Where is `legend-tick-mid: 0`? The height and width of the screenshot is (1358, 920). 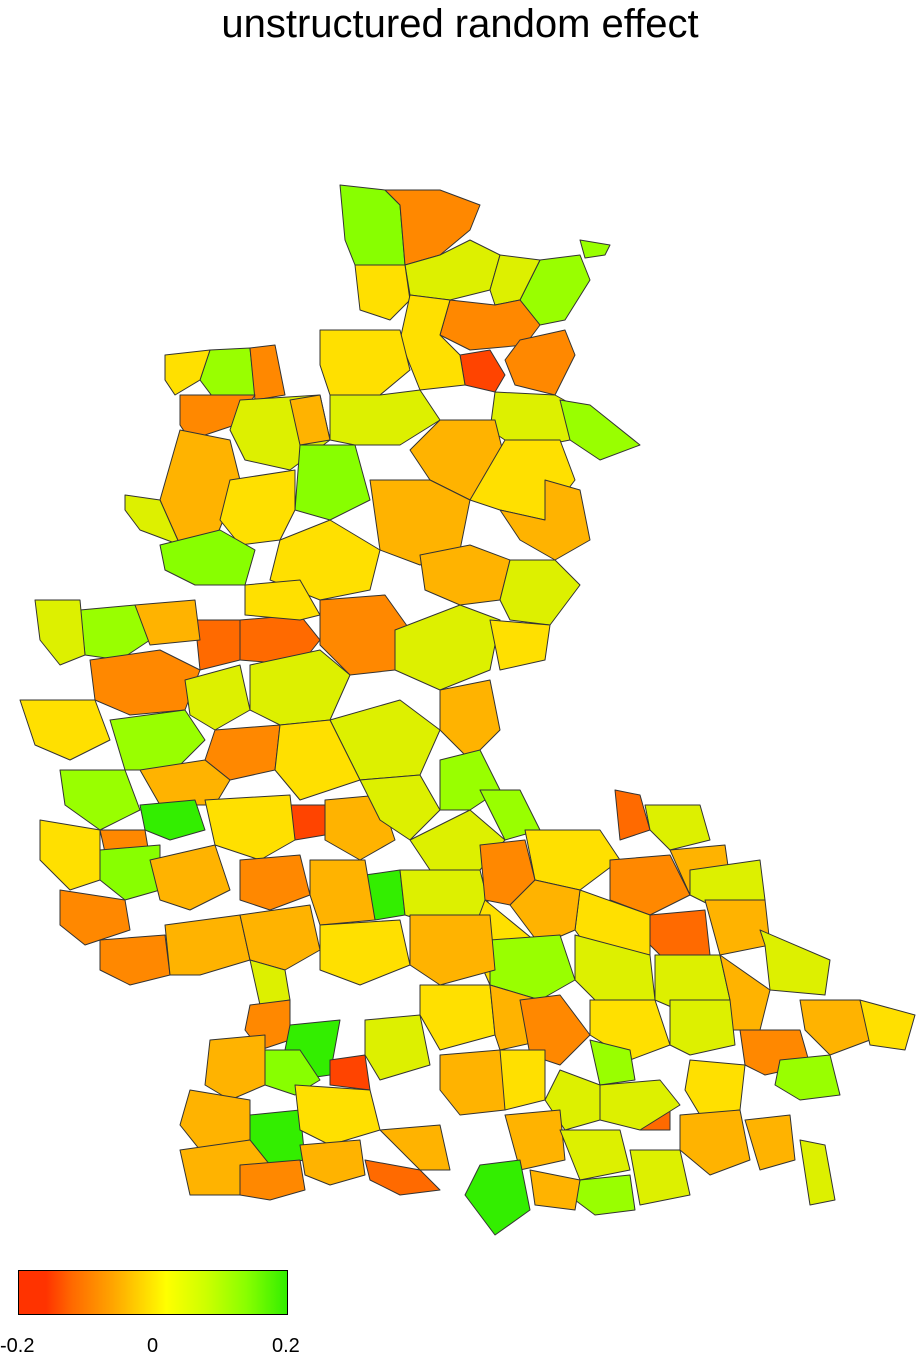 legend-tick-mid: 0 is located at coordinates (153, 1346).